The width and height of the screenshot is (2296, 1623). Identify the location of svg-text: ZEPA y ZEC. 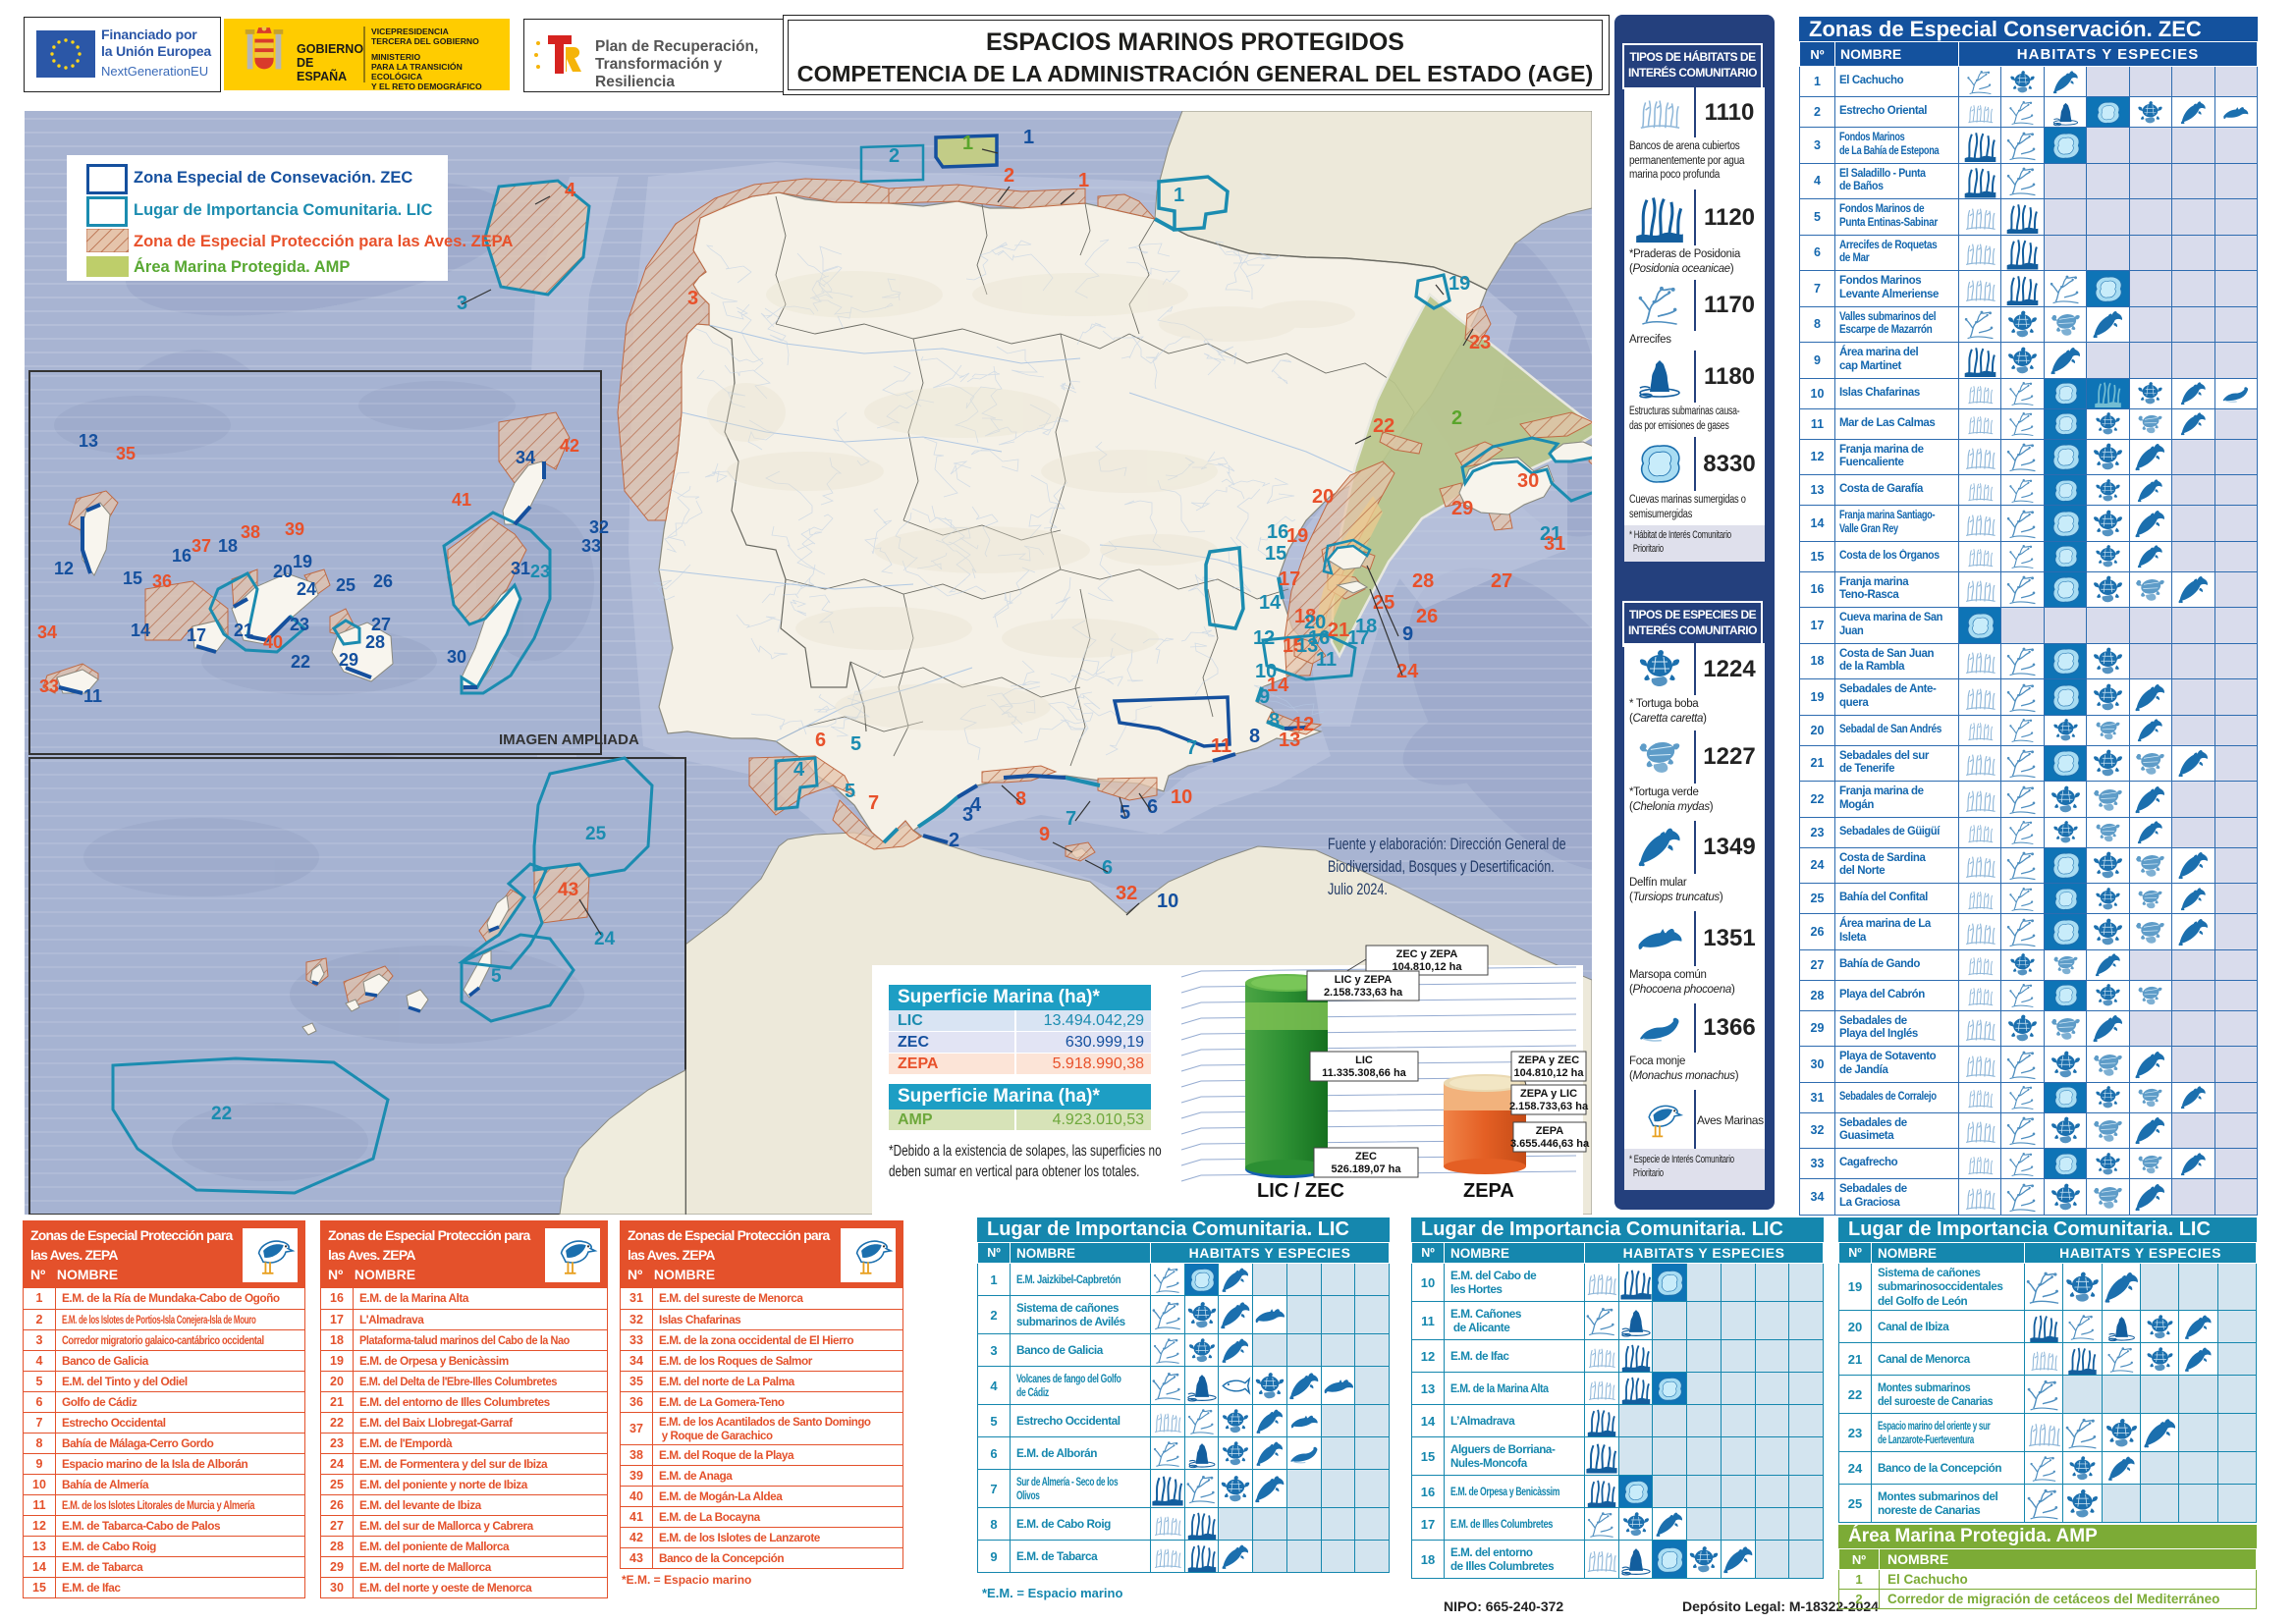
(1548, 1060).